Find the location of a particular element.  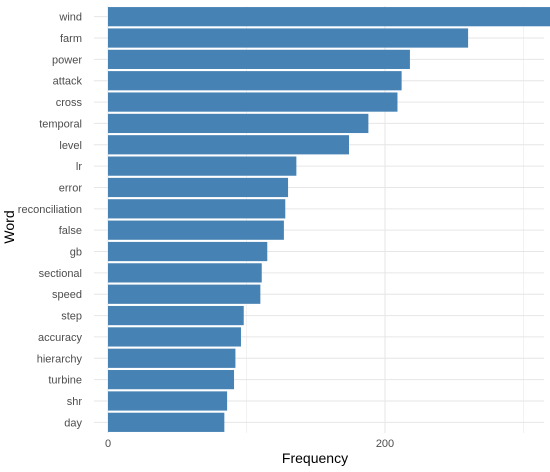

bar-temporal is located at coordinates (238, 123).